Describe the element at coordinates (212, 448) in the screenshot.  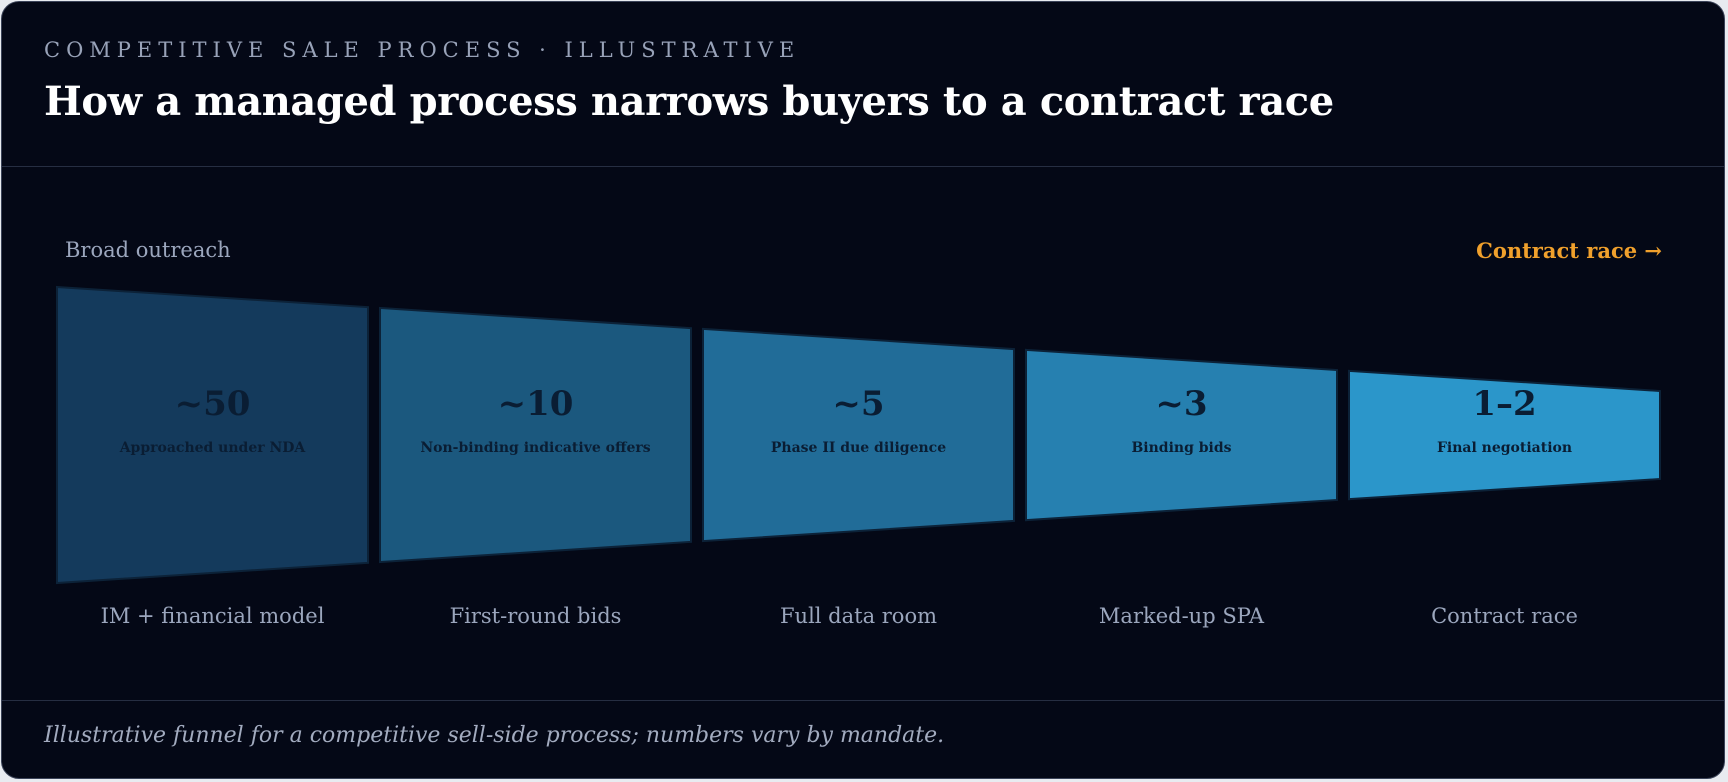
I see `stage-name: Approached under NDA` at that location.